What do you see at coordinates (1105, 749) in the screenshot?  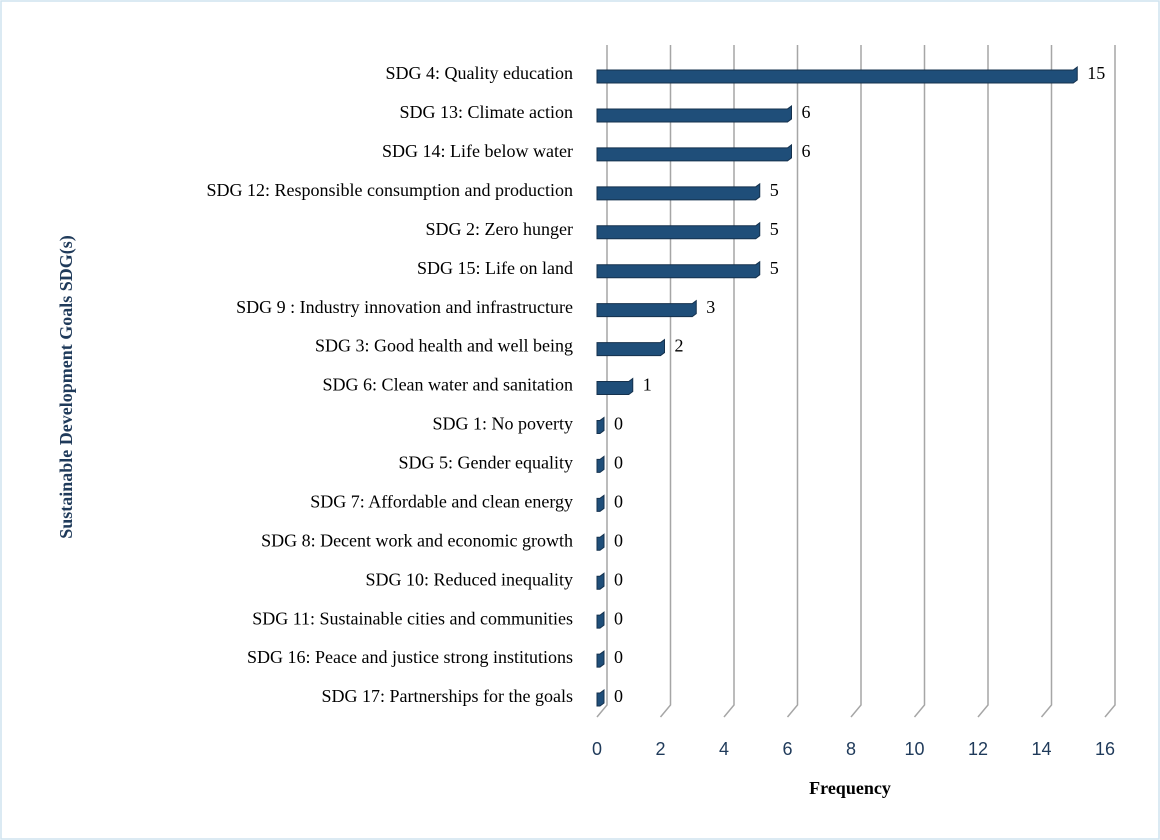 I see `x-tick-label: 16` at bounding box center [1105, 749].